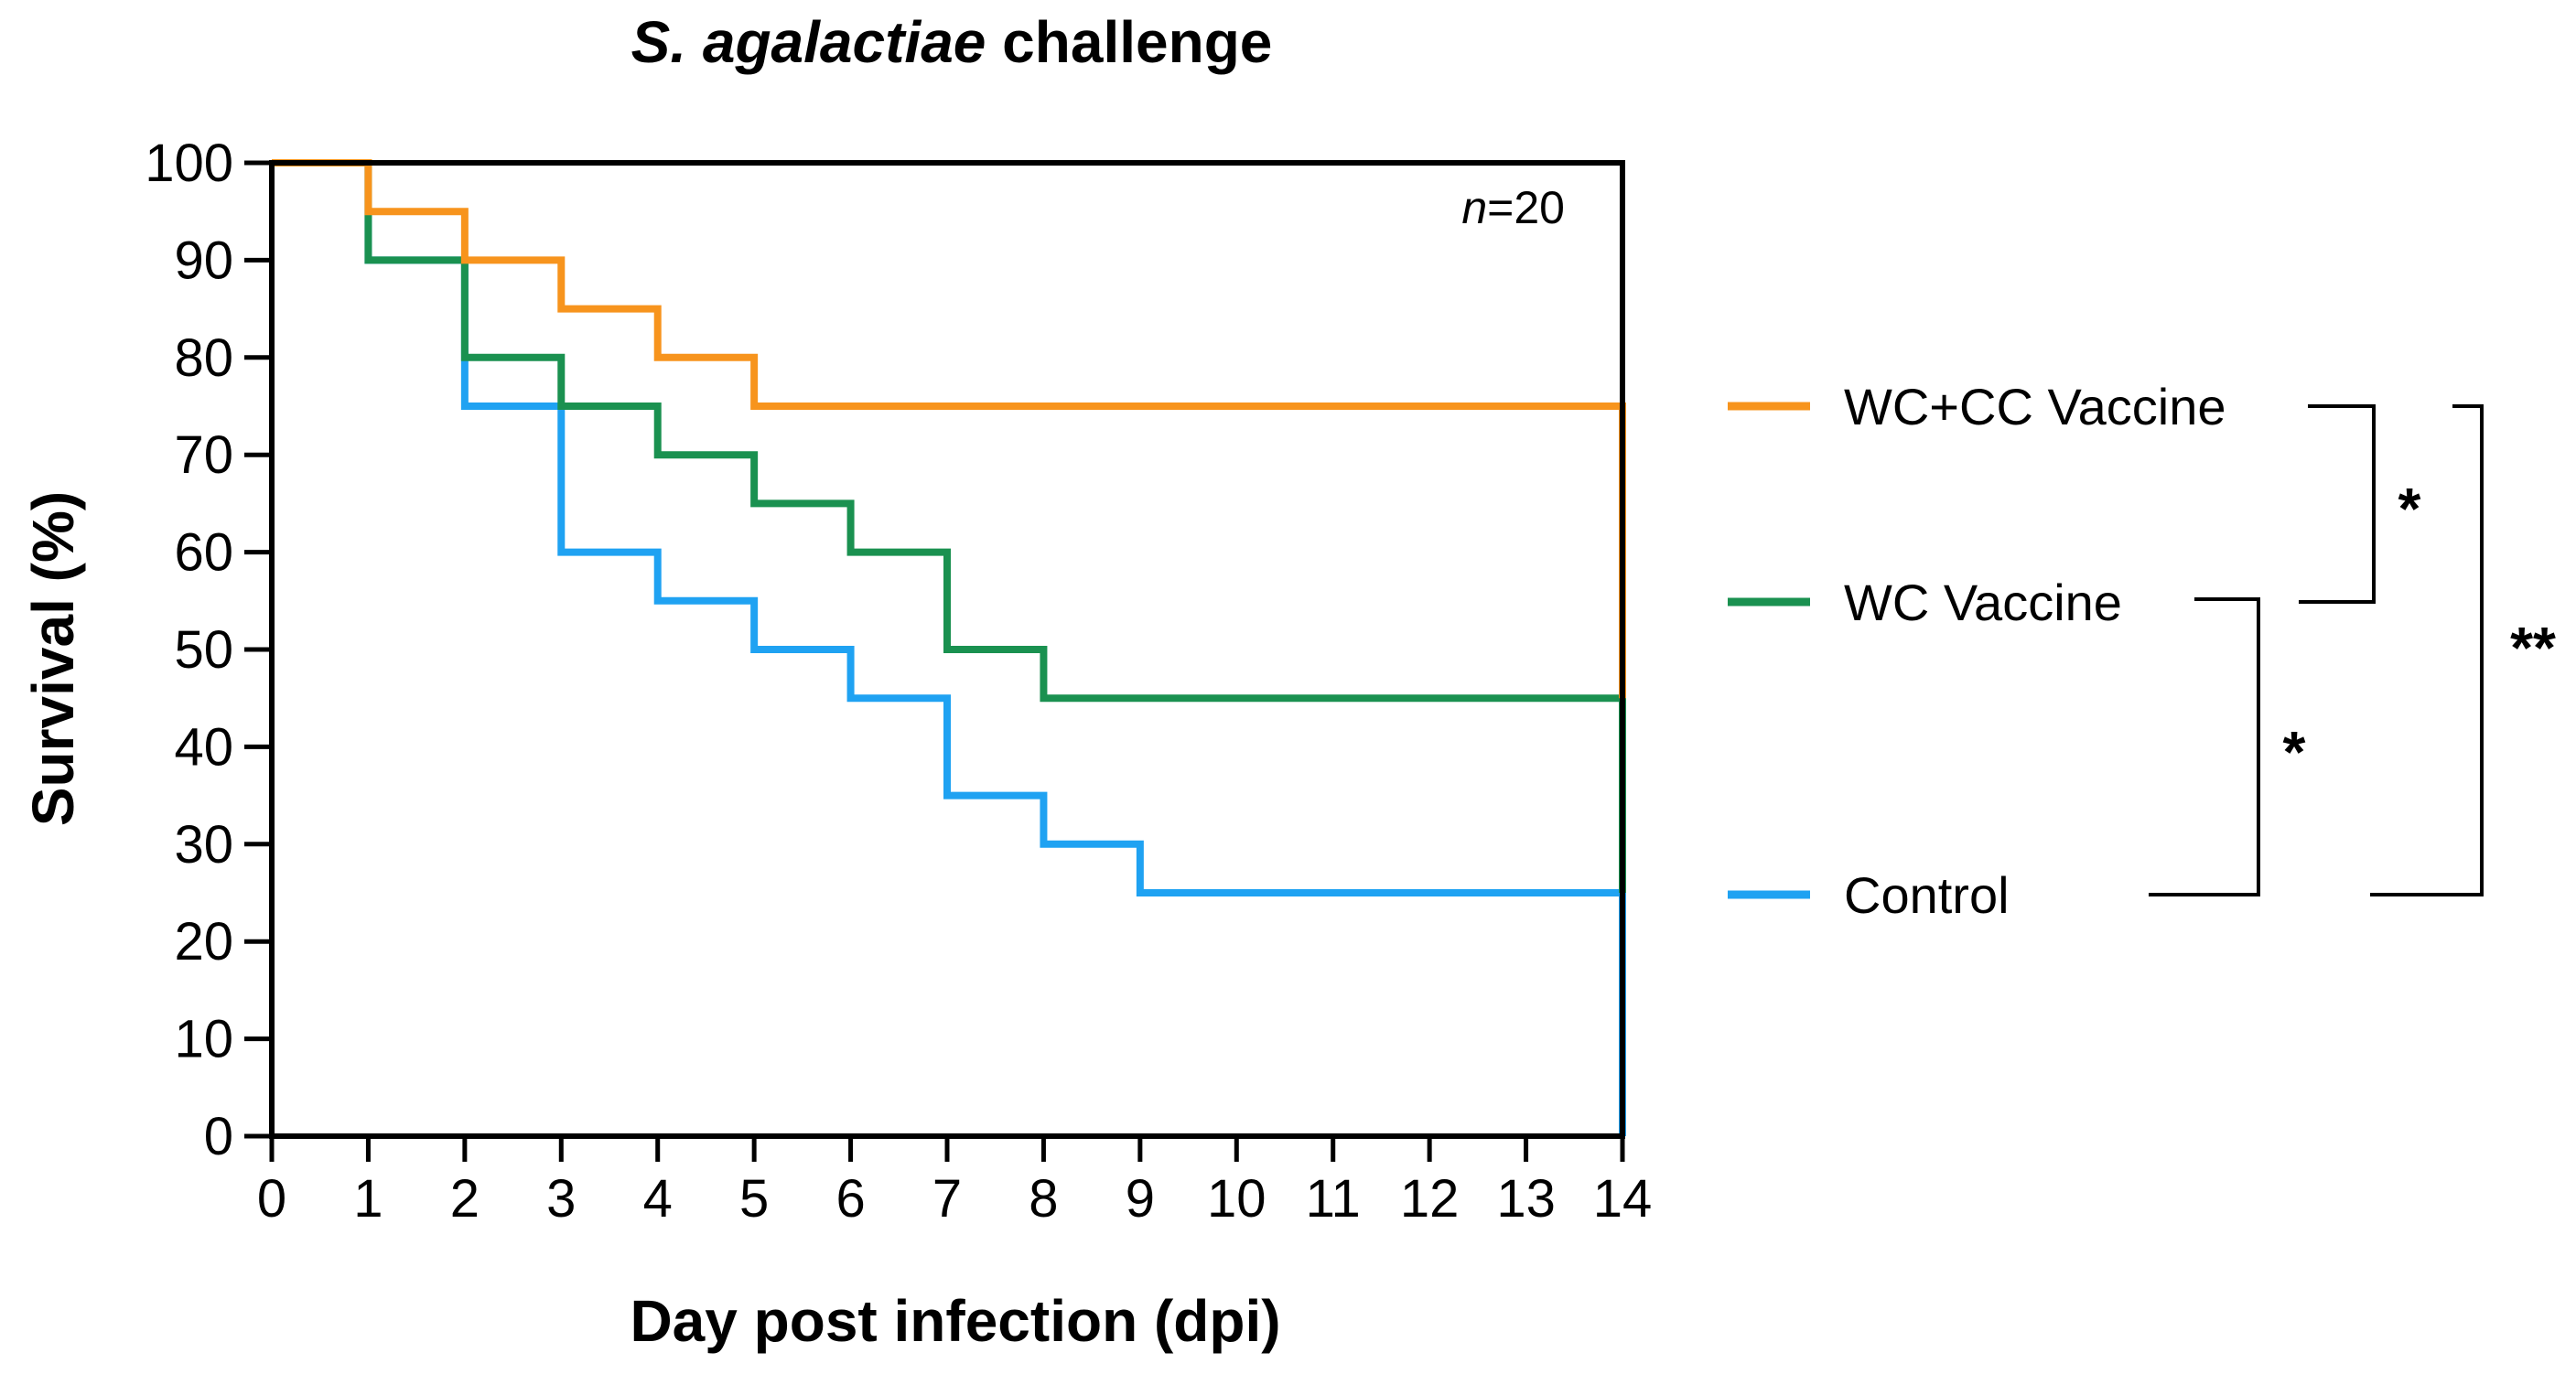 The height and width of the screenshot is (1374, 2576). What do you see at coordinates (2427, 650) in the screenshot?
I see `bracket-wccc-vs-control` at bounding box center [2427, 650].